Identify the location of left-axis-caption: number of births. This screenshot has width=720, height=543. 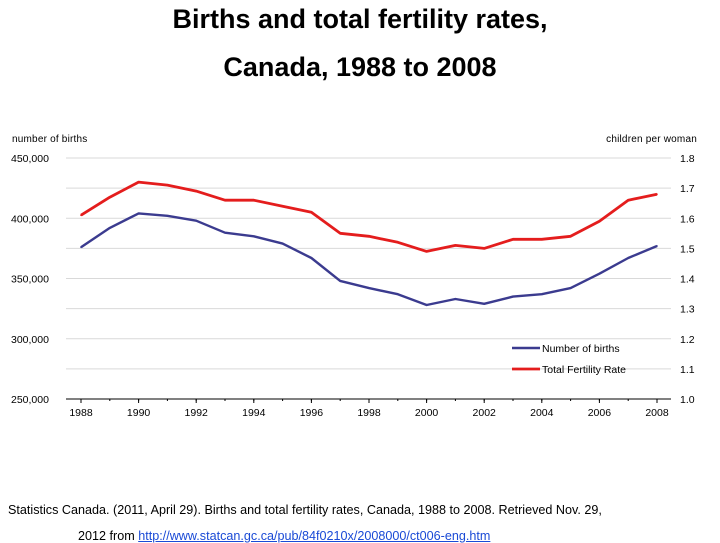
(50, 139).